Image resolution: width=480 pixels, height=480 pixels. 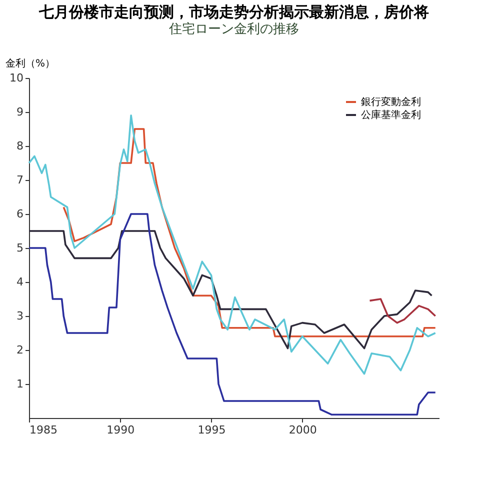 What do you see at coordinates (20, 282) in the screenshot?
I see `y-tick-label: 4` at bounding box center [20, 282].